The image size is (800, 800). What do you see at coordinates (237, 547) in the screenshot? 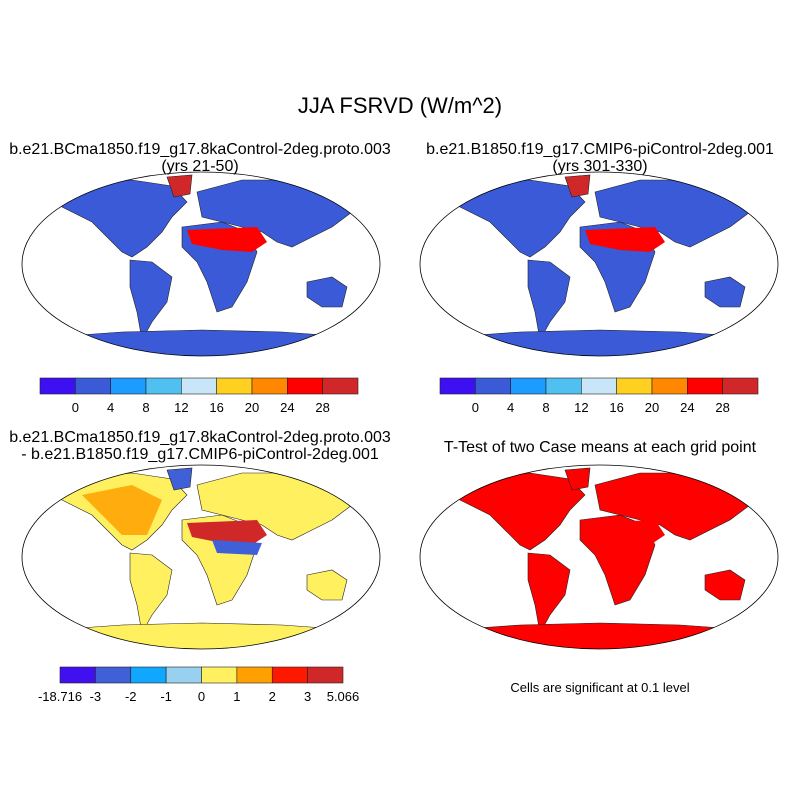
I see `sahel-anomaly` at bounding box center [237, 547].